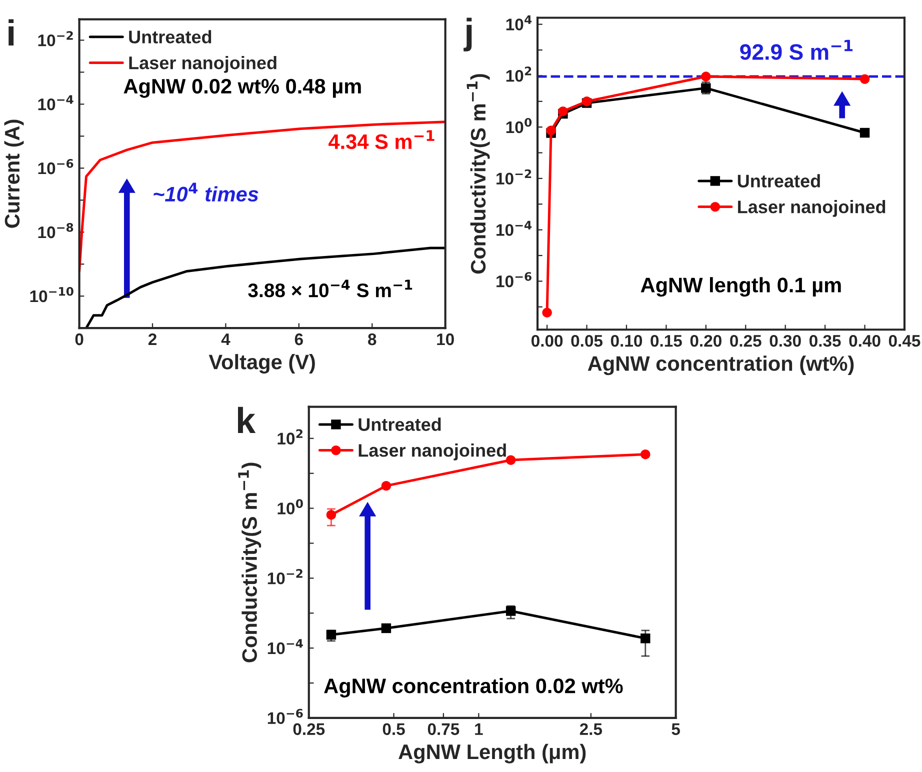 The width and height of the screenshot is (922, 772). I want to click on x-tick-label: 2, so click(152, 339).